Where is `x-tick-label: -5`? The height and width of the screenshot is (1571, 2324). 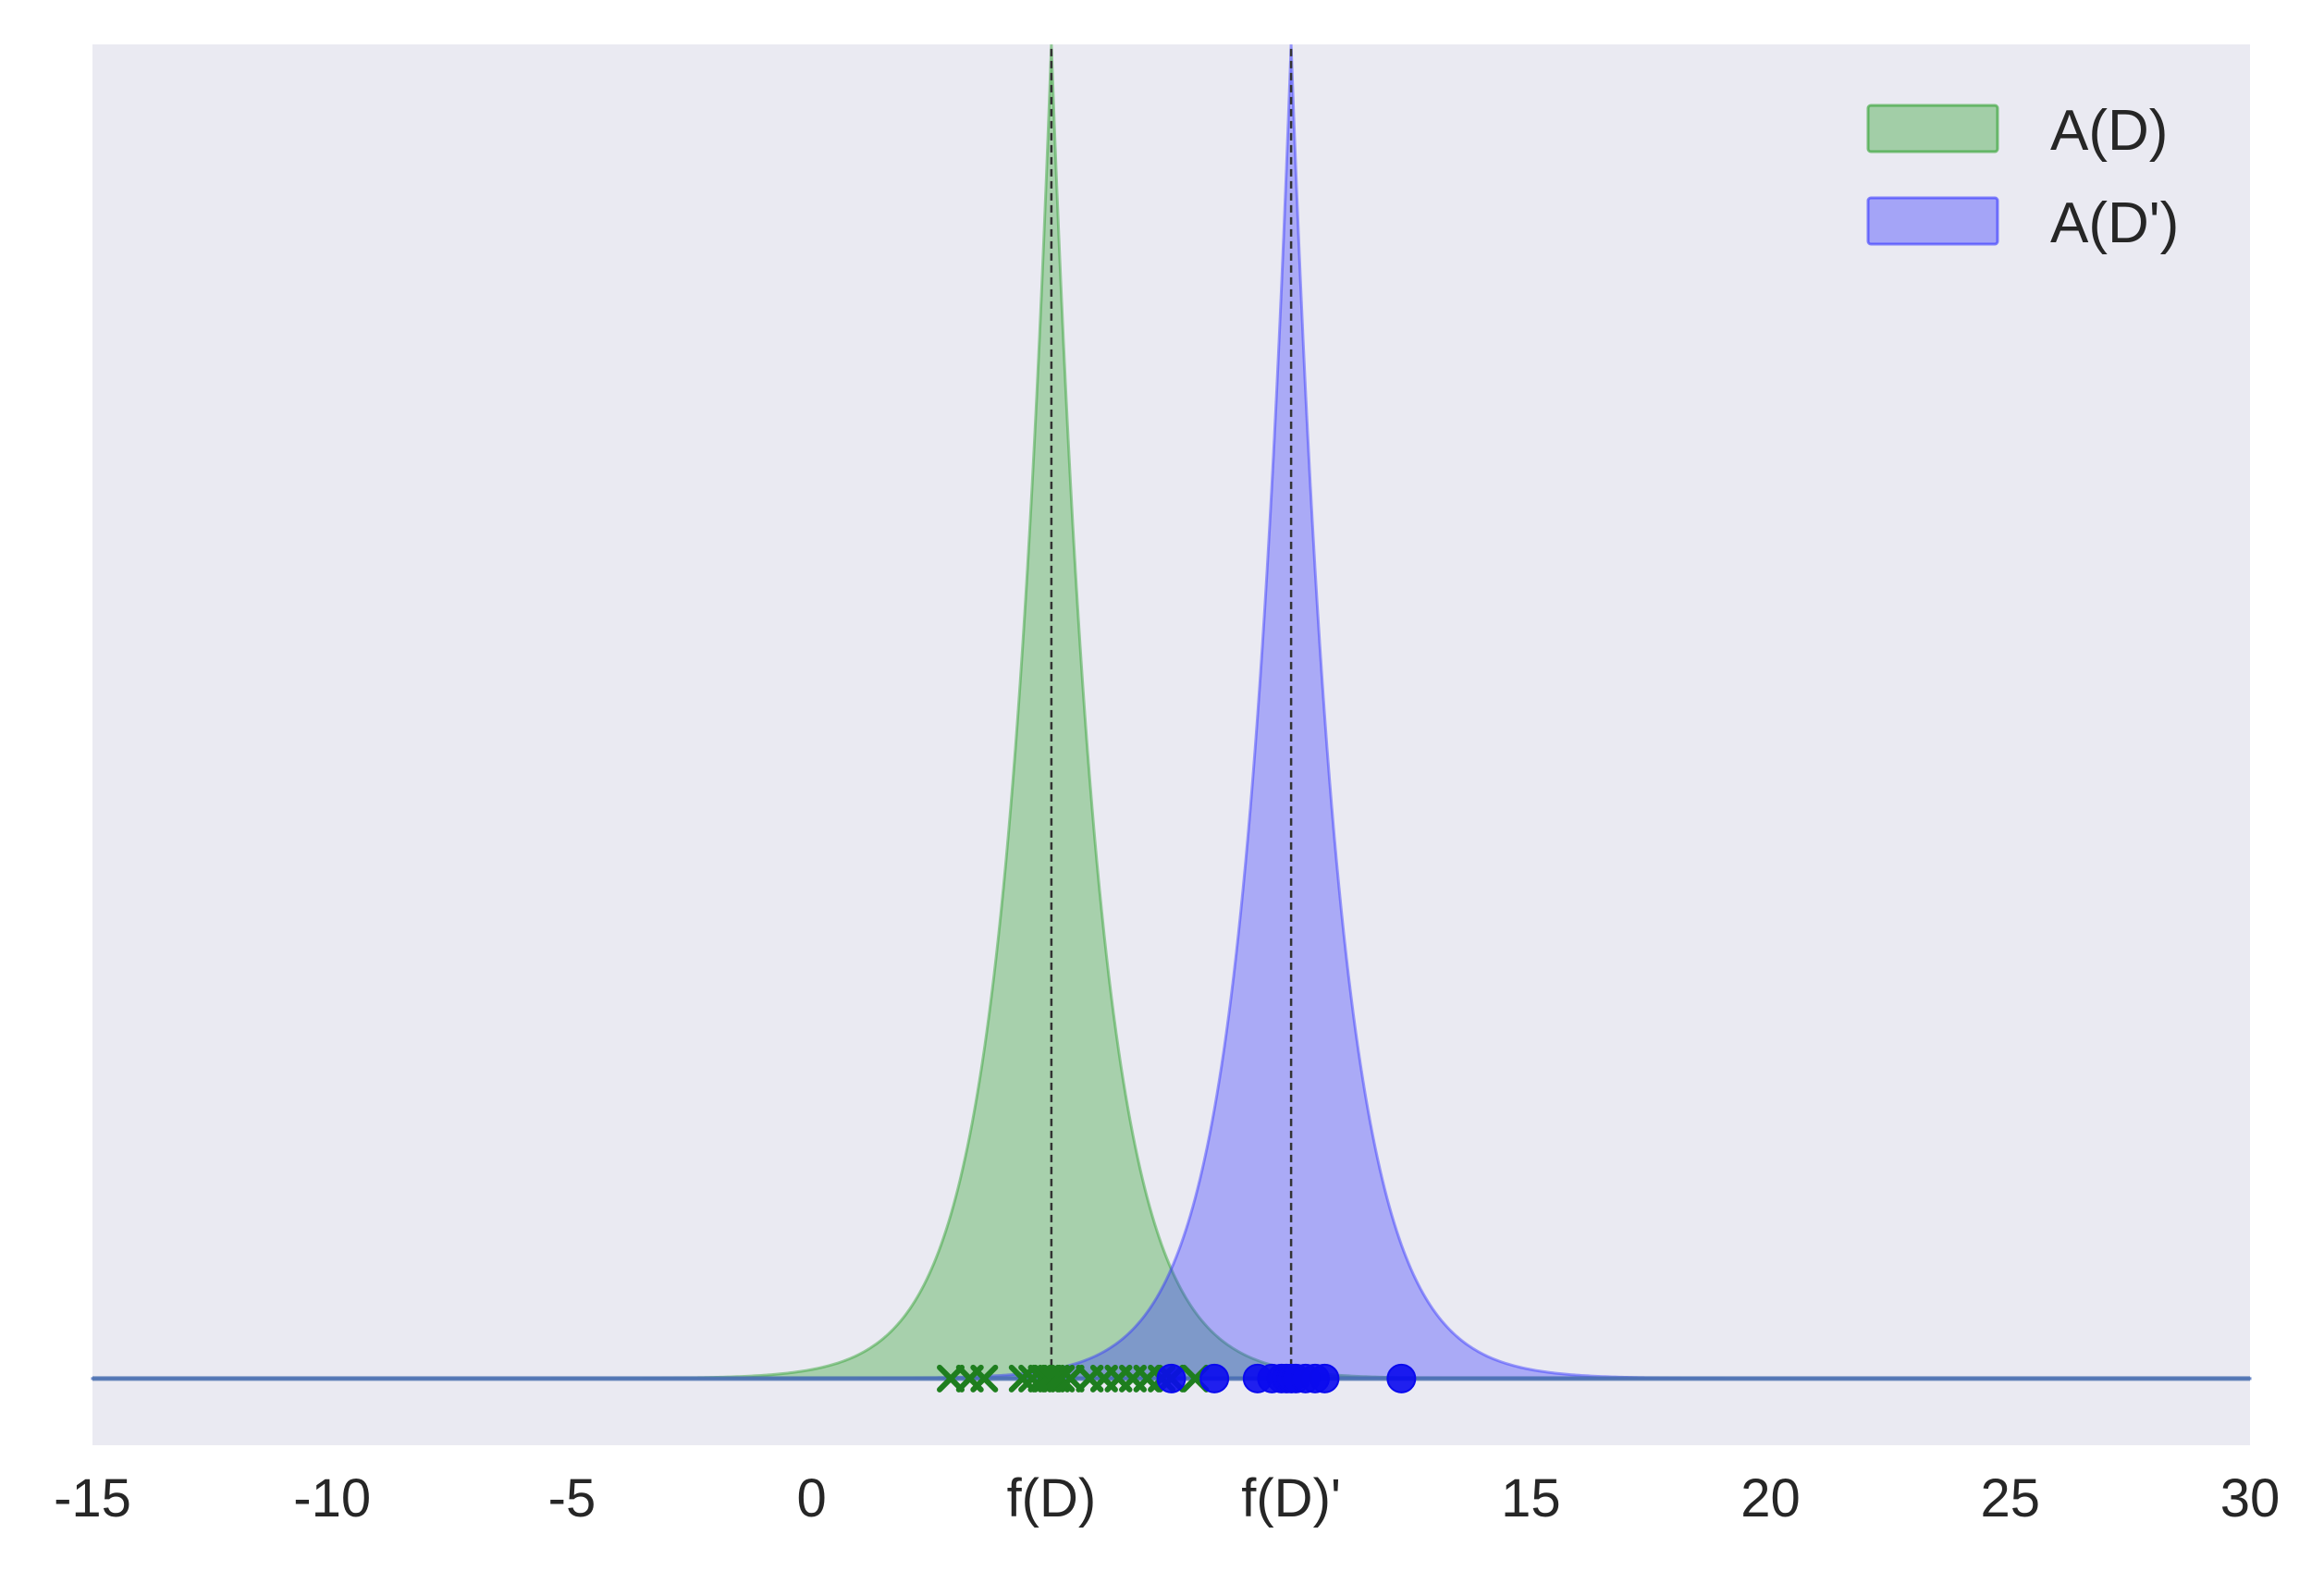
x-tick-label: -5 is located at coordinates (572, 1498).